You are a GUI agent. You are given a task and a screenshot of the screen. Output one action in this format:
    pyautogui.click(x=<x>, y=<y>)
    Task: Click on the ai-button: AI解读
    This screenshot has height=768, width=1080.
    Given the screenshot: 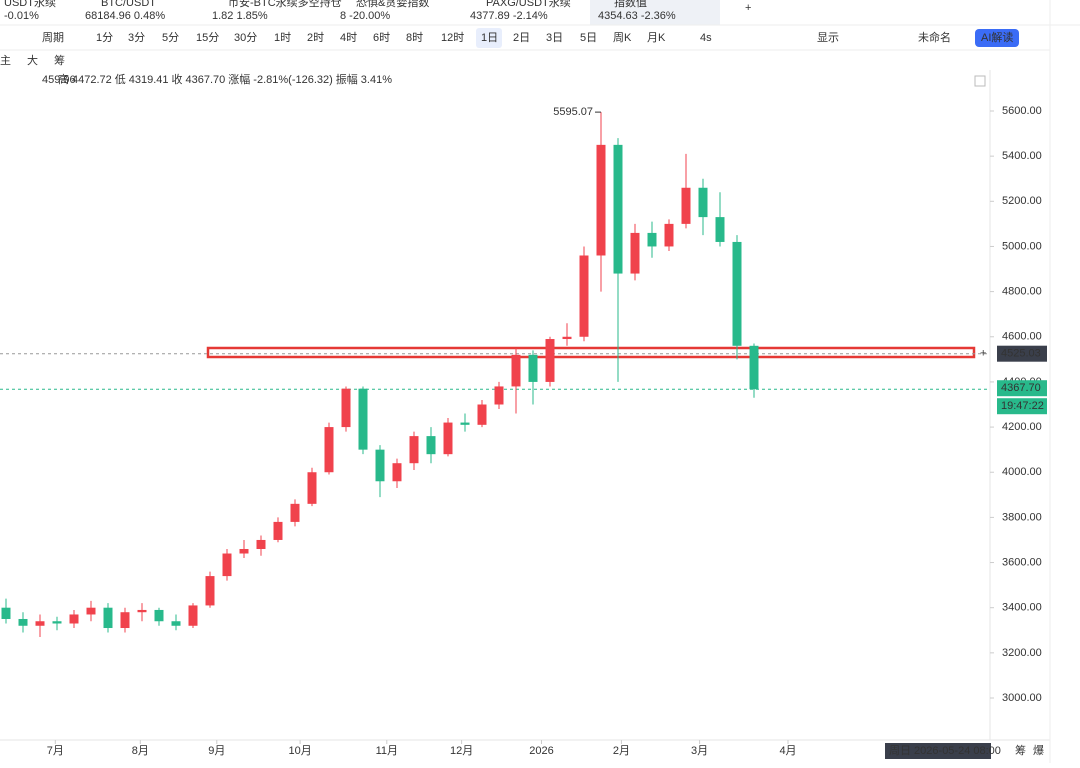 What is the action you would take?
    pyautogui.click(x=997, y=37)
    